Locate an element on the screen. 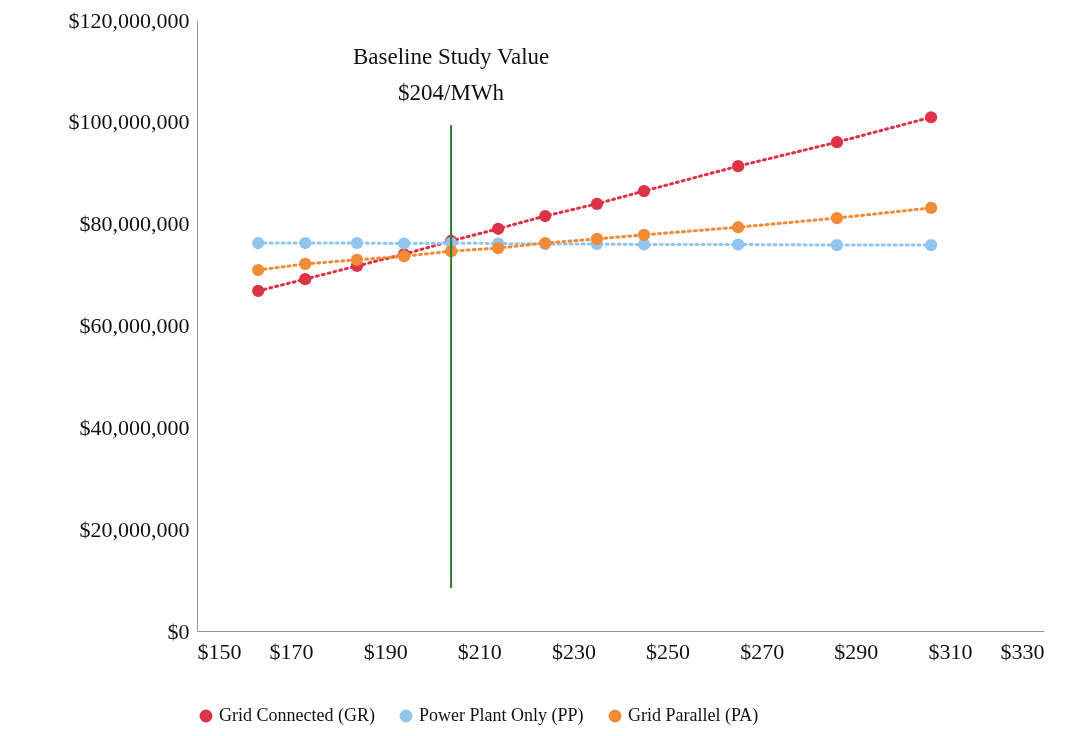 The width and height of the screenshot is (1078, 736). x-tick-label: $150 is located at coordinates (219, 651).